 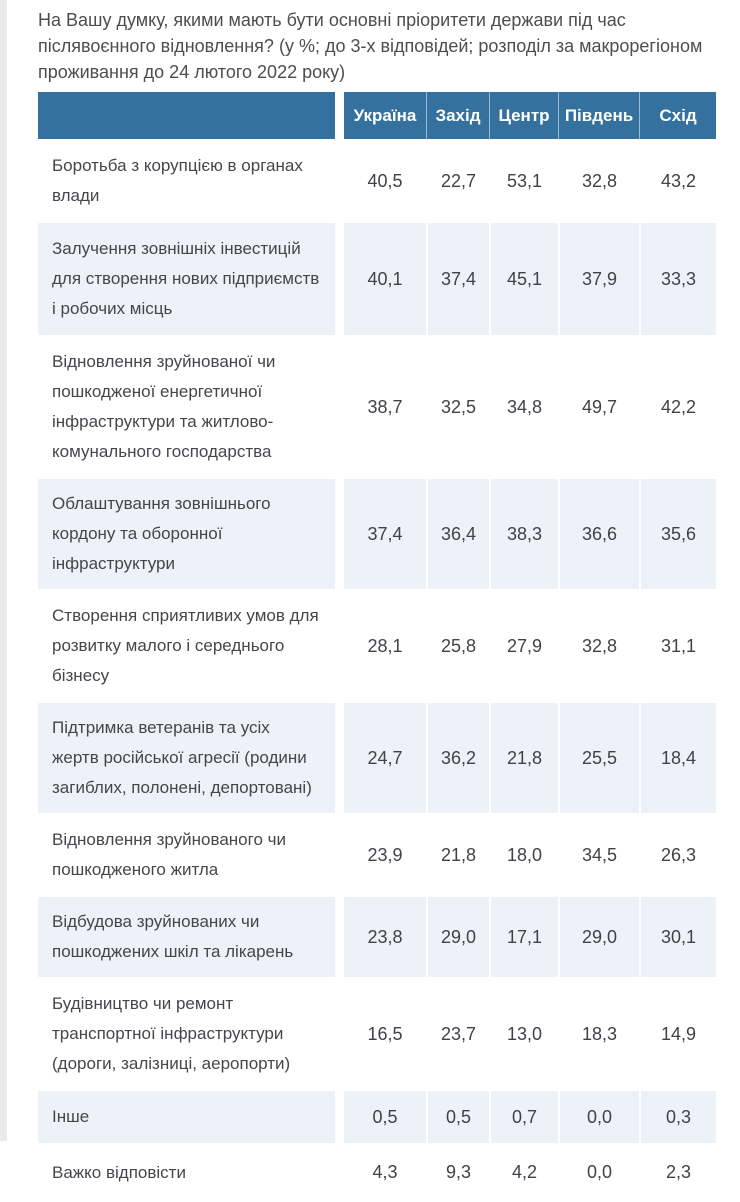 I want to click on table-row: Інше 0,5 0,5 0,7 0,0 0,3, so click(x=377, y=1117).